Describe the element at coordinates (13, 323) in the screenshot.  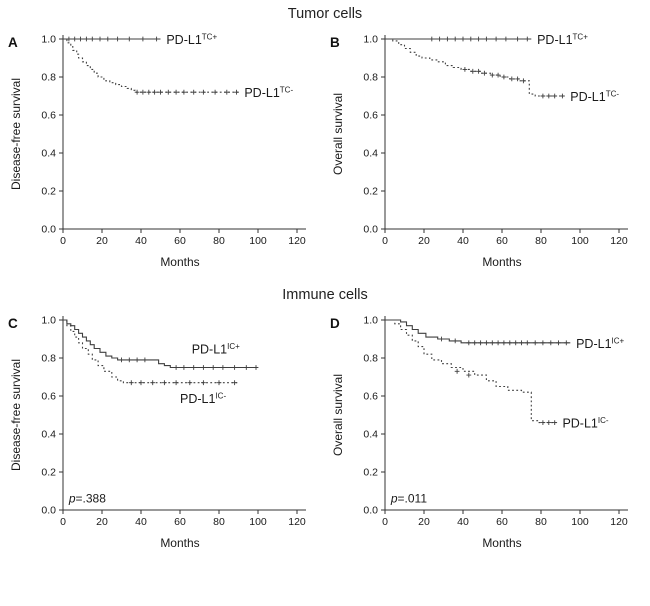
I see `panel-letter-c: C` at that location.